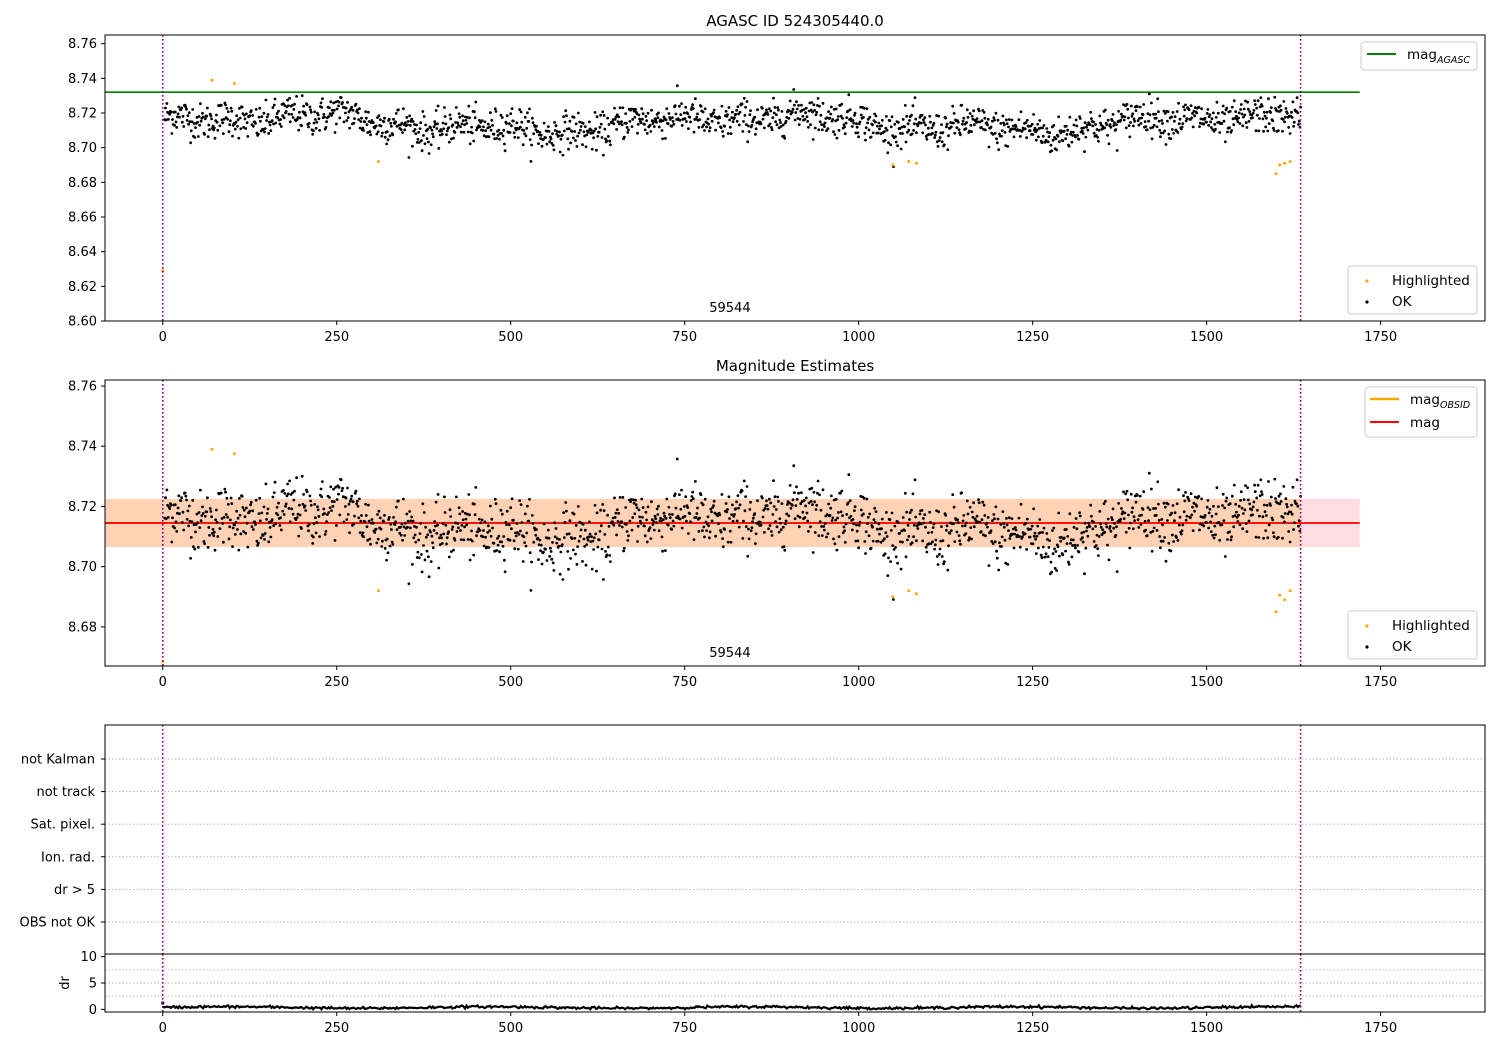  I want to click on highlighted-point, so click(234, 83).